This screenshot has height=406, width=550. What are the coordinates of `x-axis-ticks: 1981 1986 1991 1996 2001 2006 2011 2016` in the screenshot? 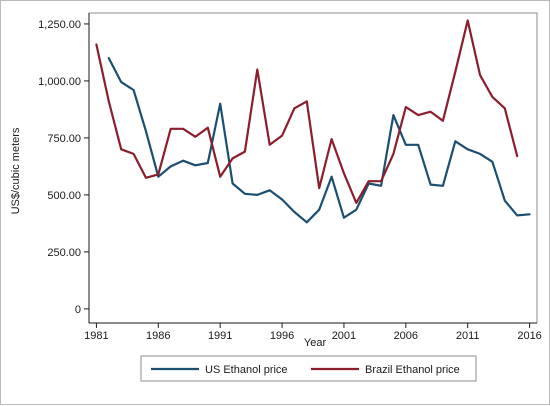 It's located at (313, 332).